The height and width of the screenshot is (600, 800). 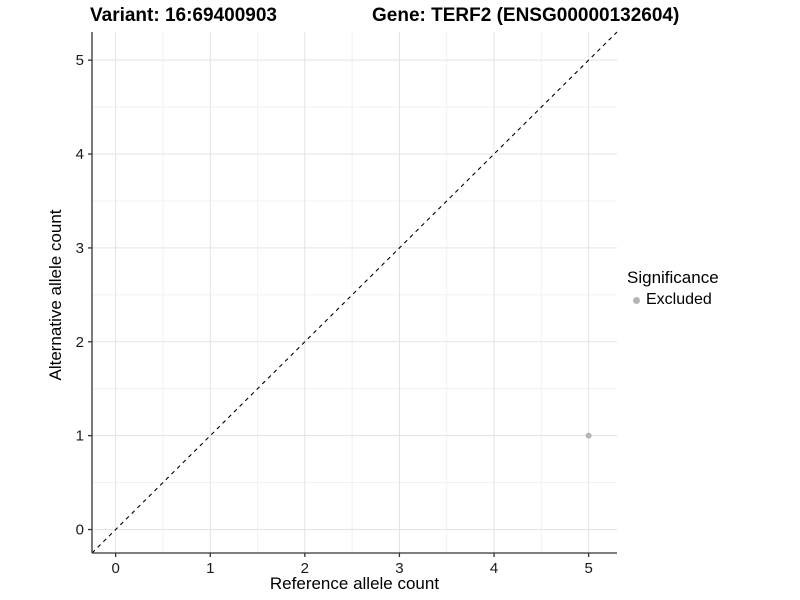 What do you see at coordinates (80, 248) in the screenshot?
I see `y-tick-label: 3` at bounding box center [80, 248].